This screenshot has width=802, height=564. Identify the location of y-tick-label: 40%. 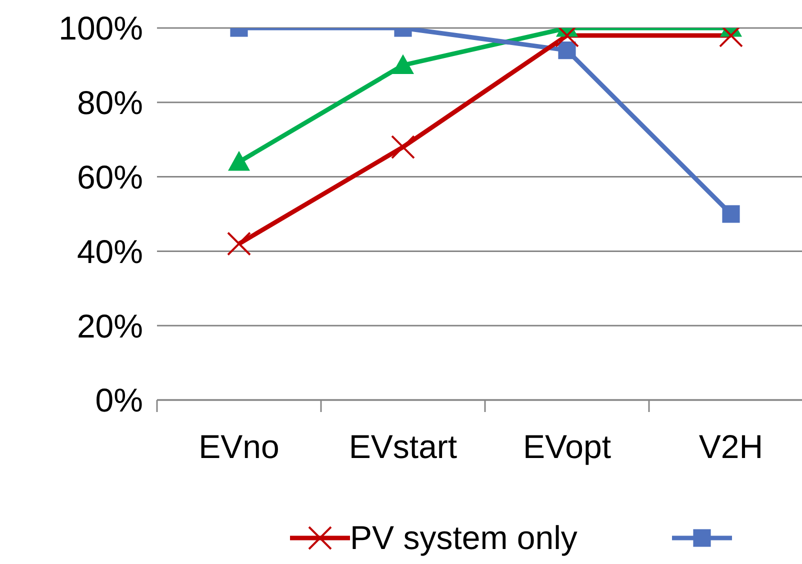
(109, 251).